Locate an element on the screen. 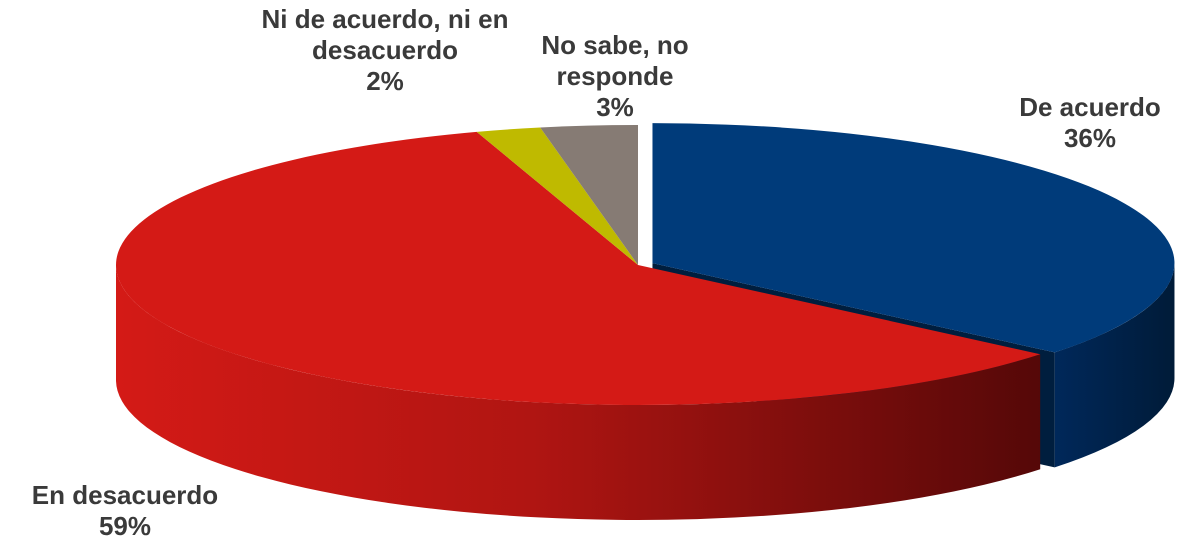 The height and width of the screenshot is (547, 1182). category-label: De acuerdo is located at coordinates (1090, 107).